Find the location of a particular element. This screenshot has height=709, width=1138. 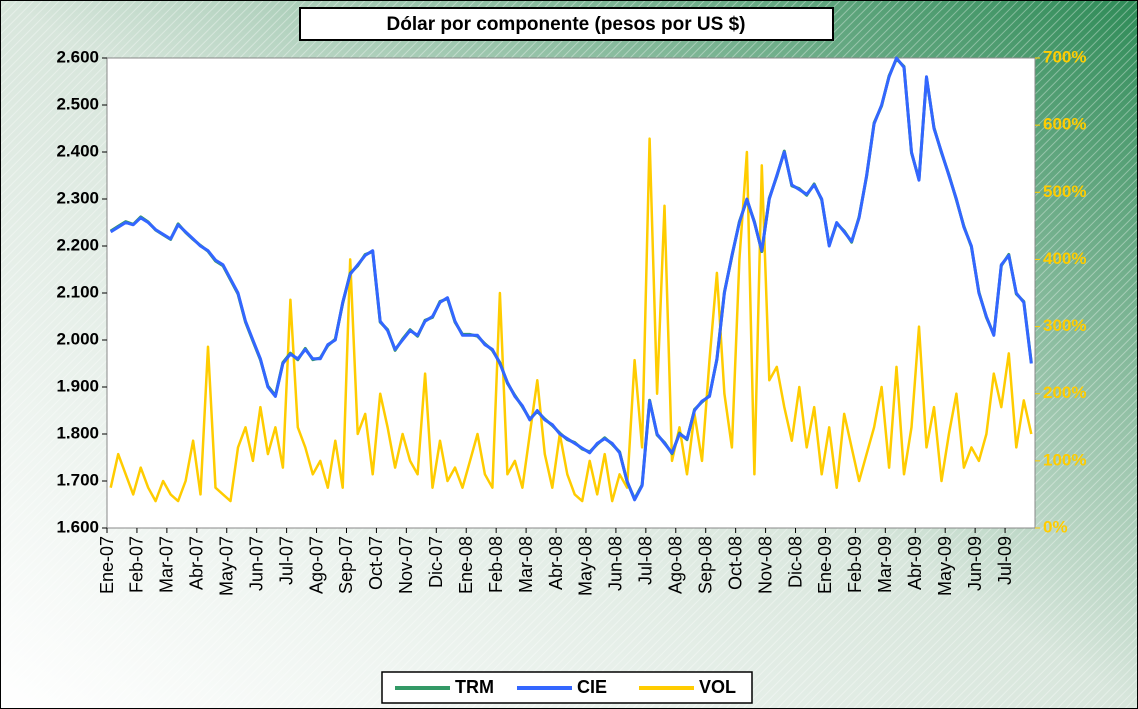

x-tick-label: Mar-09 is located at coordinates (885, 564).